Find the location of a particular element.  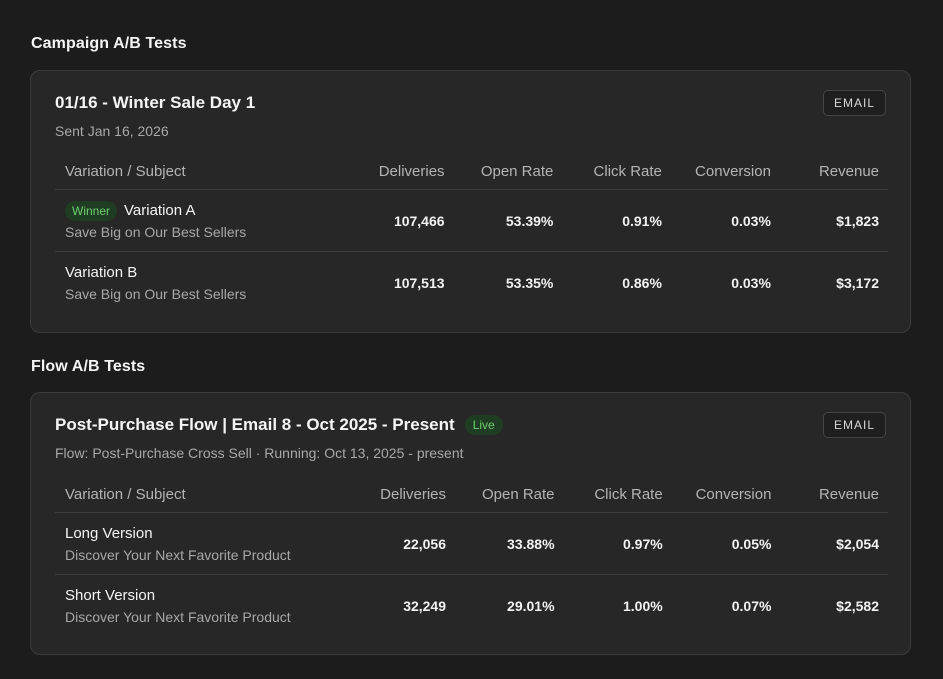

live-status-badge: Live is located at coordinates (483, 425).